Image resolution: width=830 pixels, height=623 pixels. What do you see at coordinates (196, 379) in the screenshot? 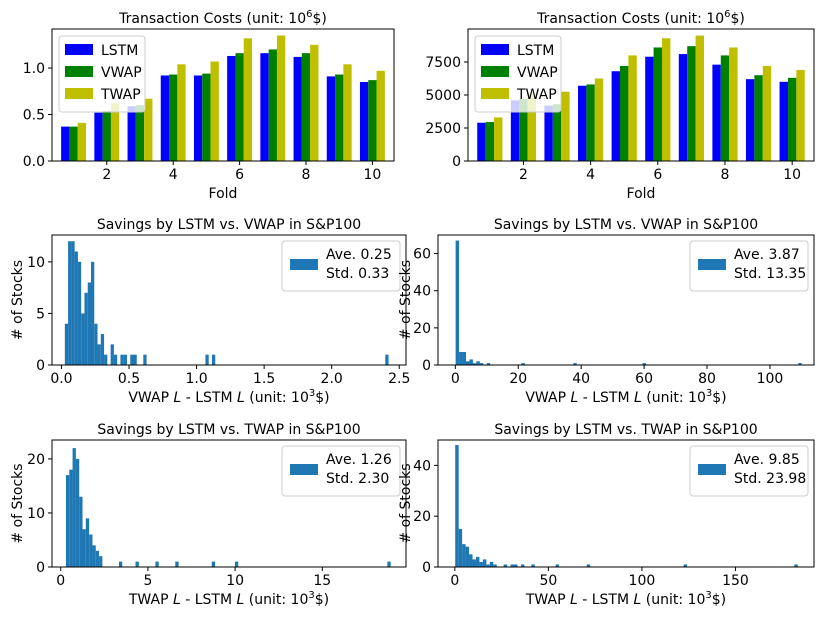
I see `x-tick-label: 1.0` at bounding box center [196, 379].